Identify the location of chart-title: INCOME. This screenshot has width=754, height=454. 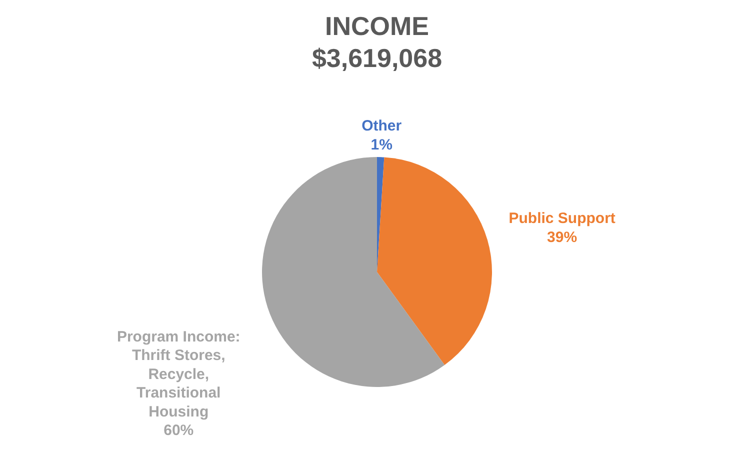
(377, 26).